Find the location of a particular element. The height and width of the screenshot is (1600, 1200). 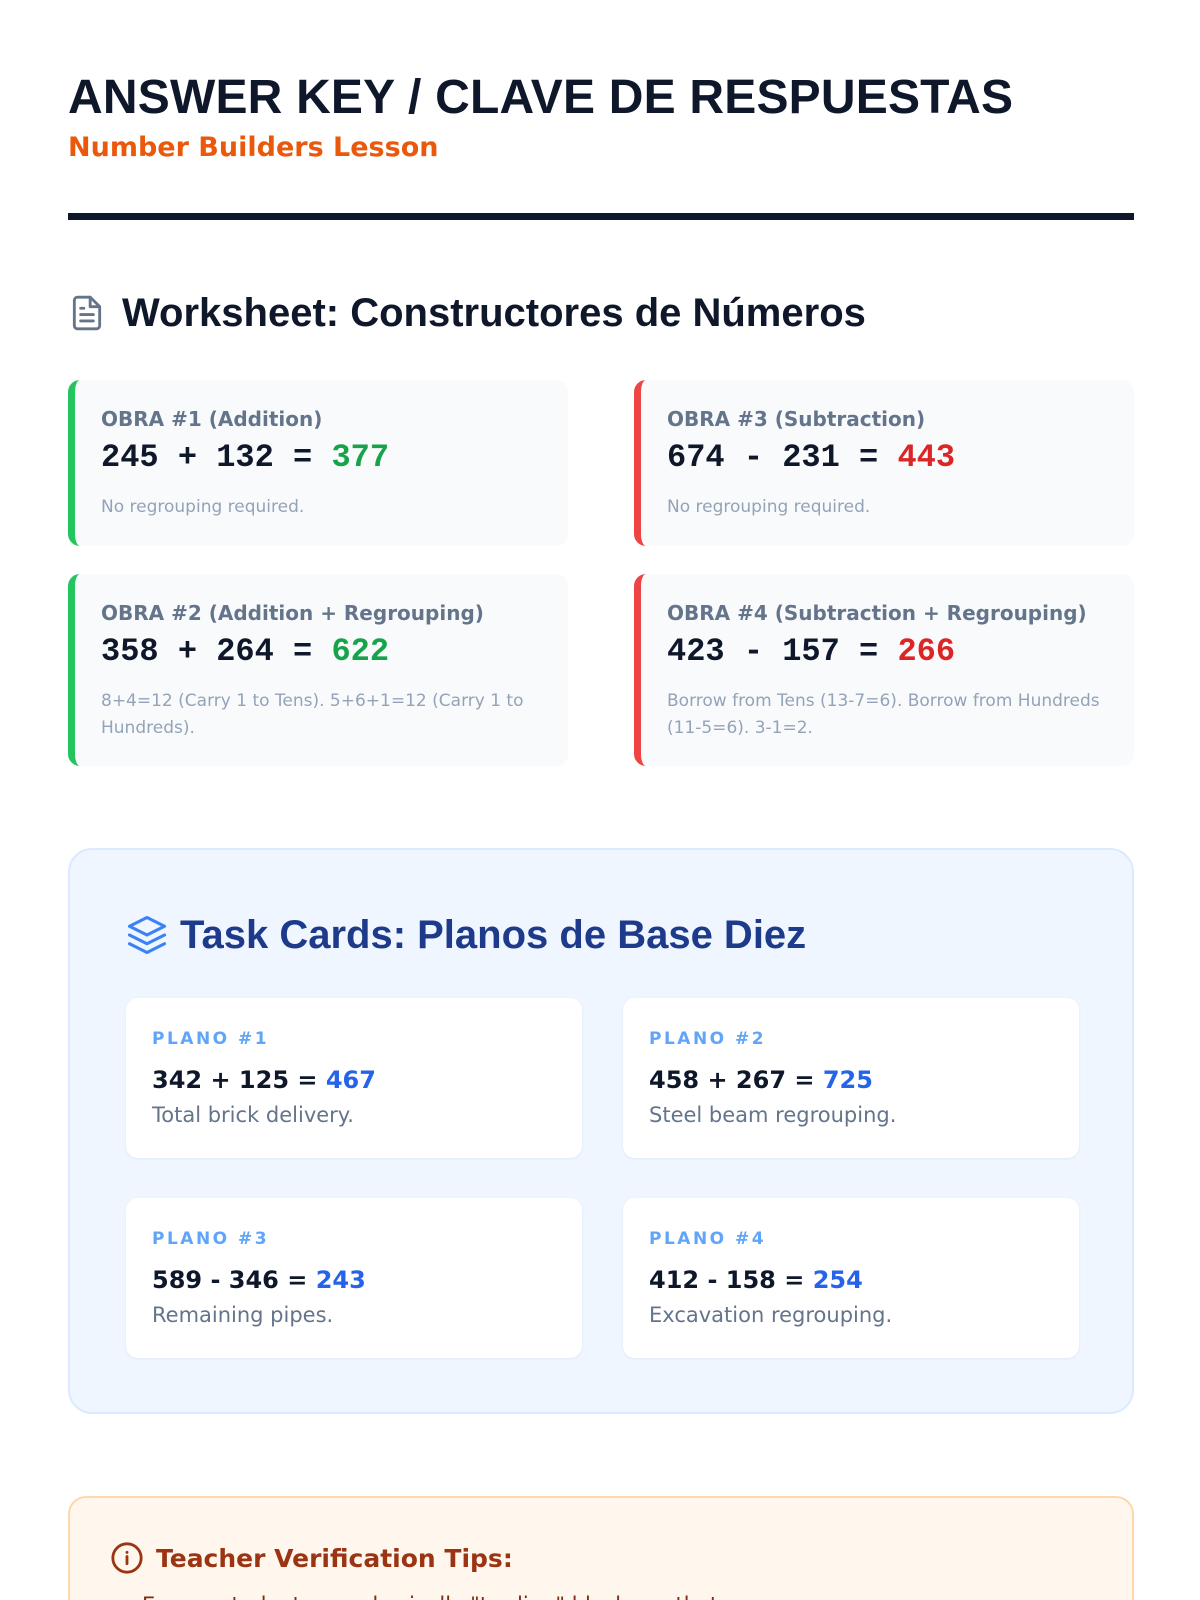

task-equation-text: 412 - 158 = is located at coordinates (727, 1280).